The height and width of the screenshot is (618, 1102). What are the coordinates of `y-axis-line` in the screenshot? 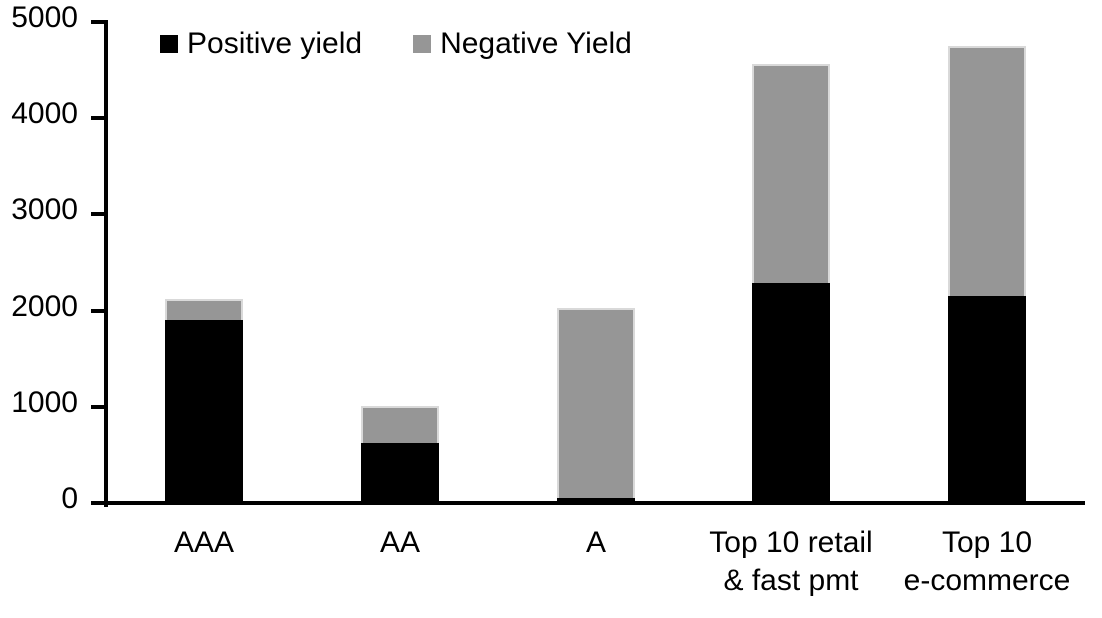 It's located at (106, 263).